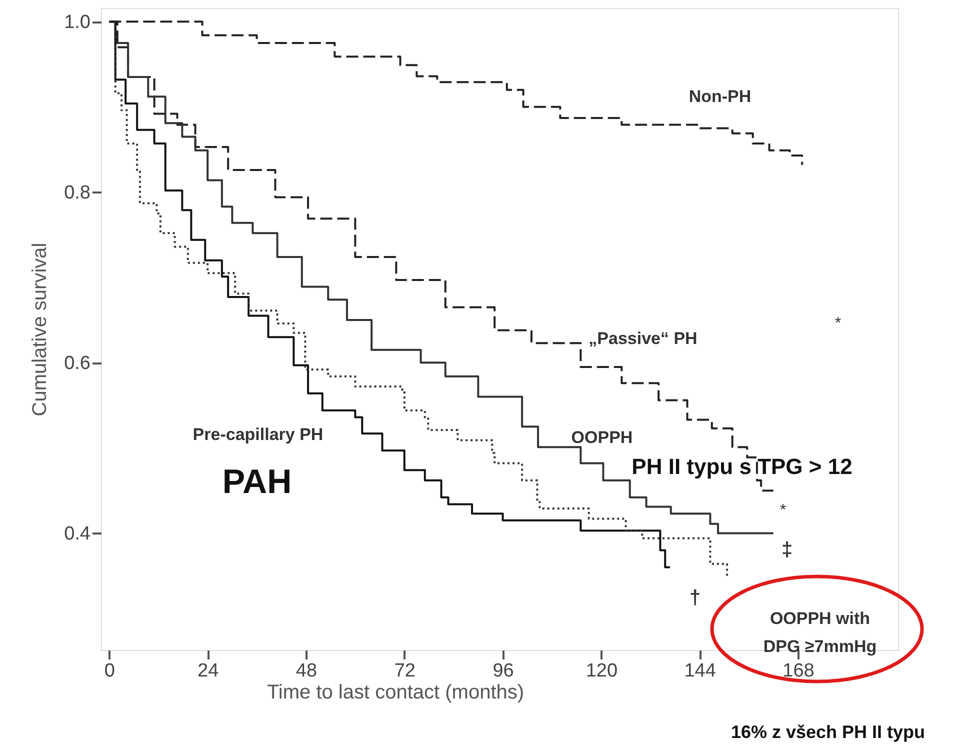 The height and width of the screenshot is (747, 975). I want to click on x-tick-label: 96, so click(503, 671).